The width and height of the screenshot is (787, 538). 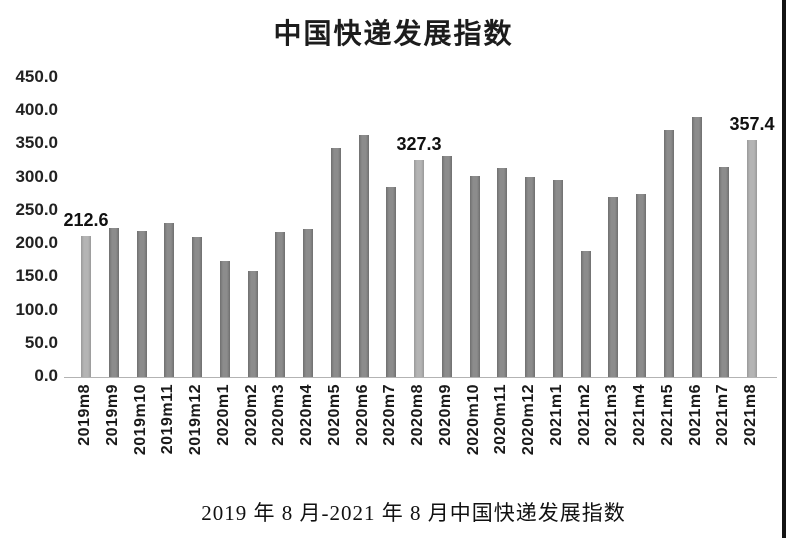 What do you see at coordinates (391, 281) in the screenshot?
I see `bar-2020m7` at bounding box center [391, 281].